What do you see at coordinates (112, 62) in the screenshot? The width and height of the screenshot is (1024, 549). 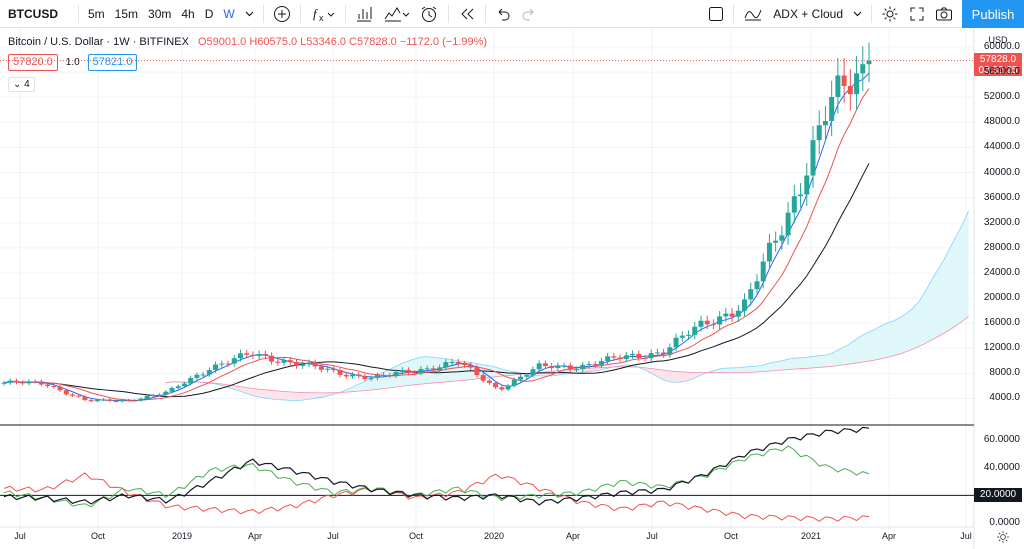 I see `buy-price-button: 57821.0` at bounding box center [112, 62].